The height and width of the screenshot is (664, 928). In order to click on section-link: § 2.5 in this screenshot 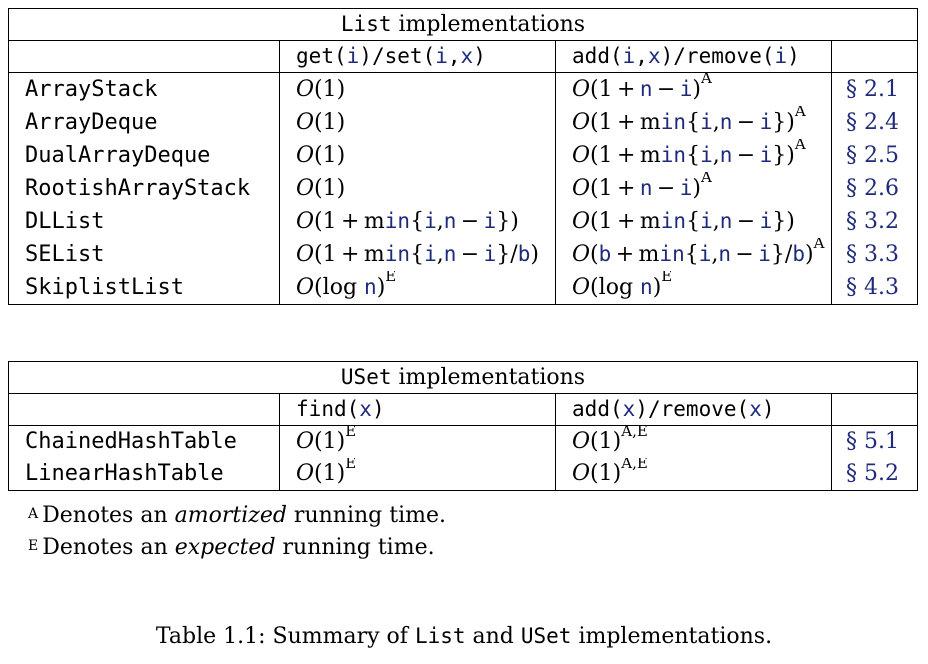, I will do `click(874, 155)`.